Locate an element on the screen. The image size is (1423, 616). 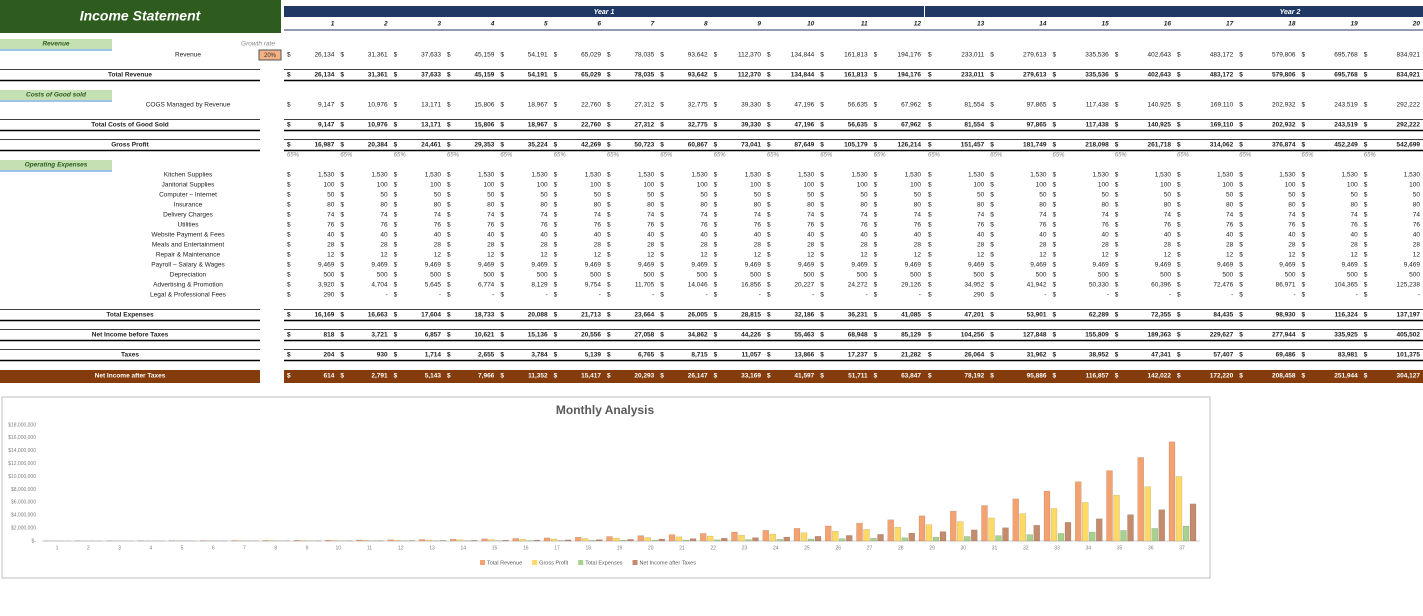
value-cell: 100 is located at coordinates (1165, 185).